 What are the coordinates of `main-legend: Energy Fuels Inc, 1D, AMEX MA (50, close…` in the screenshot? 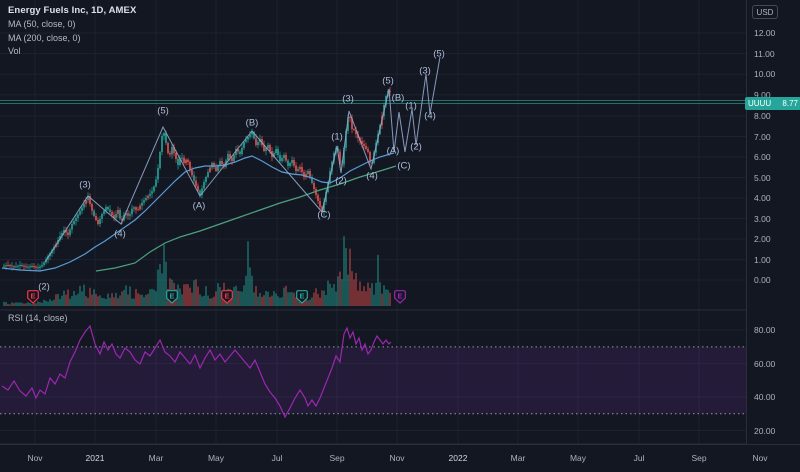 It's located at (72, 31).